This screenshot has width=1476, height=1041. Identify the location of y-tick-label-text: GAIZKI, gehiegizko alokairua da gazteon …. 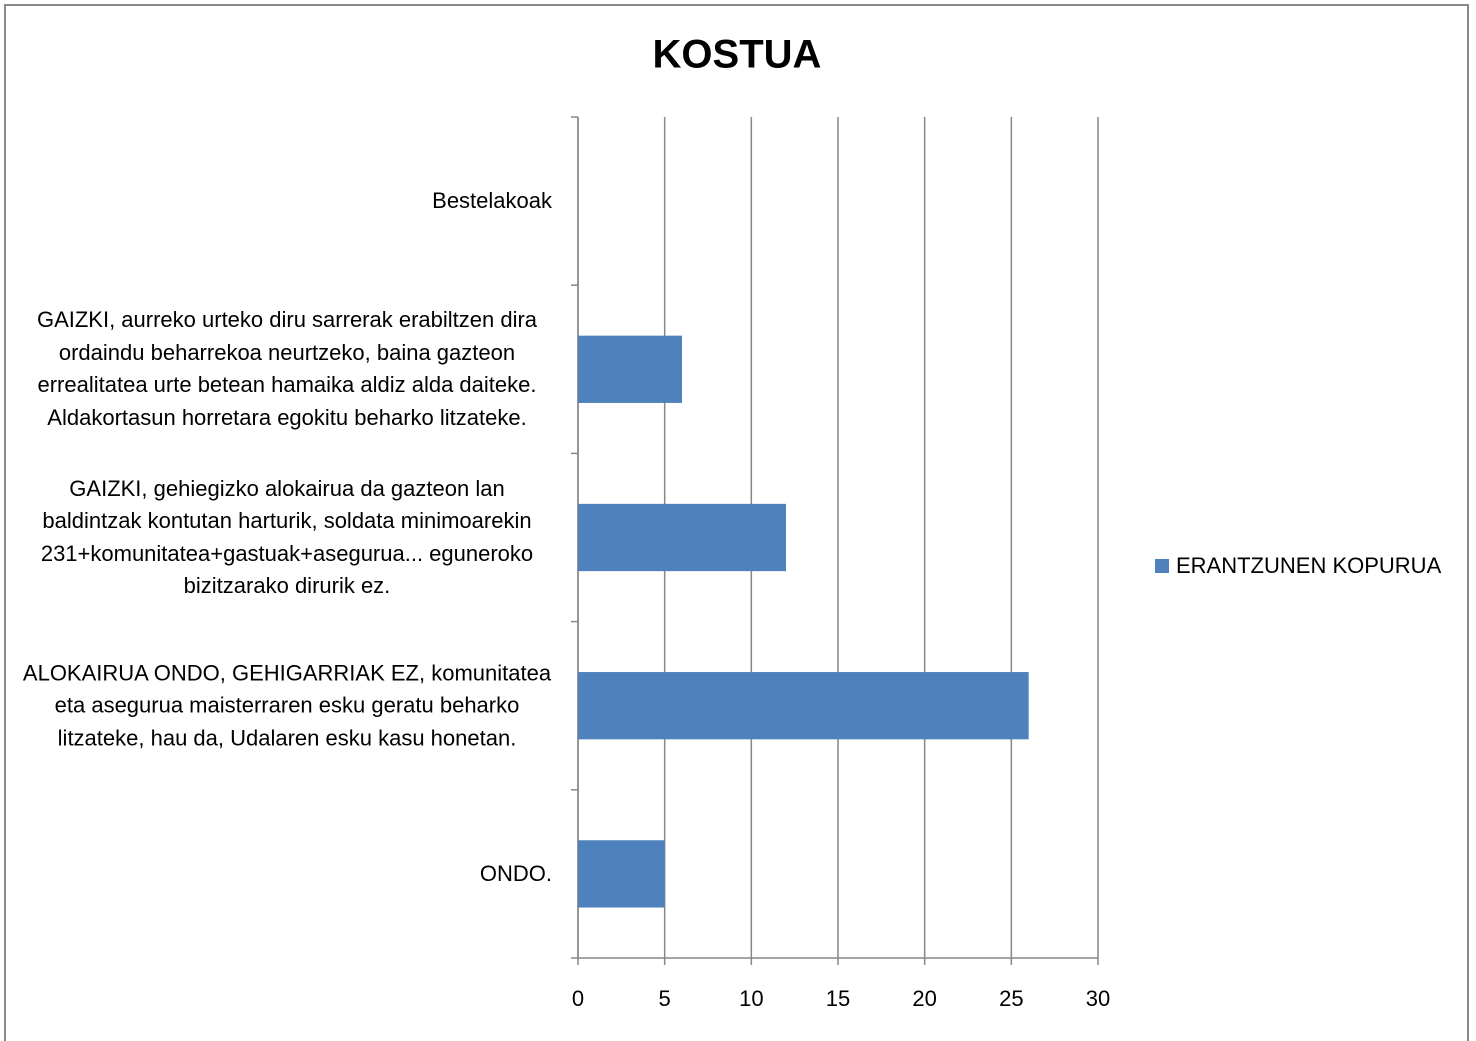
(287, 537).